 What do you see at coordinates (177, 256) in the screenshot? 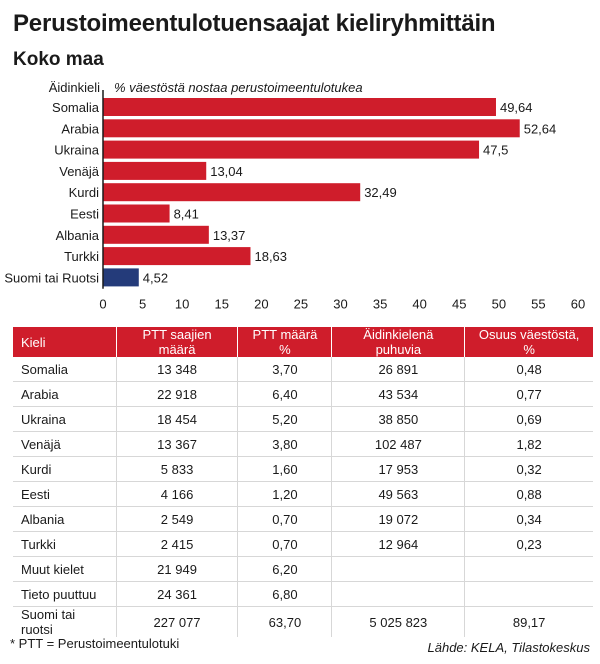
I see `bar-turkki` at bounding box center [177, 256].